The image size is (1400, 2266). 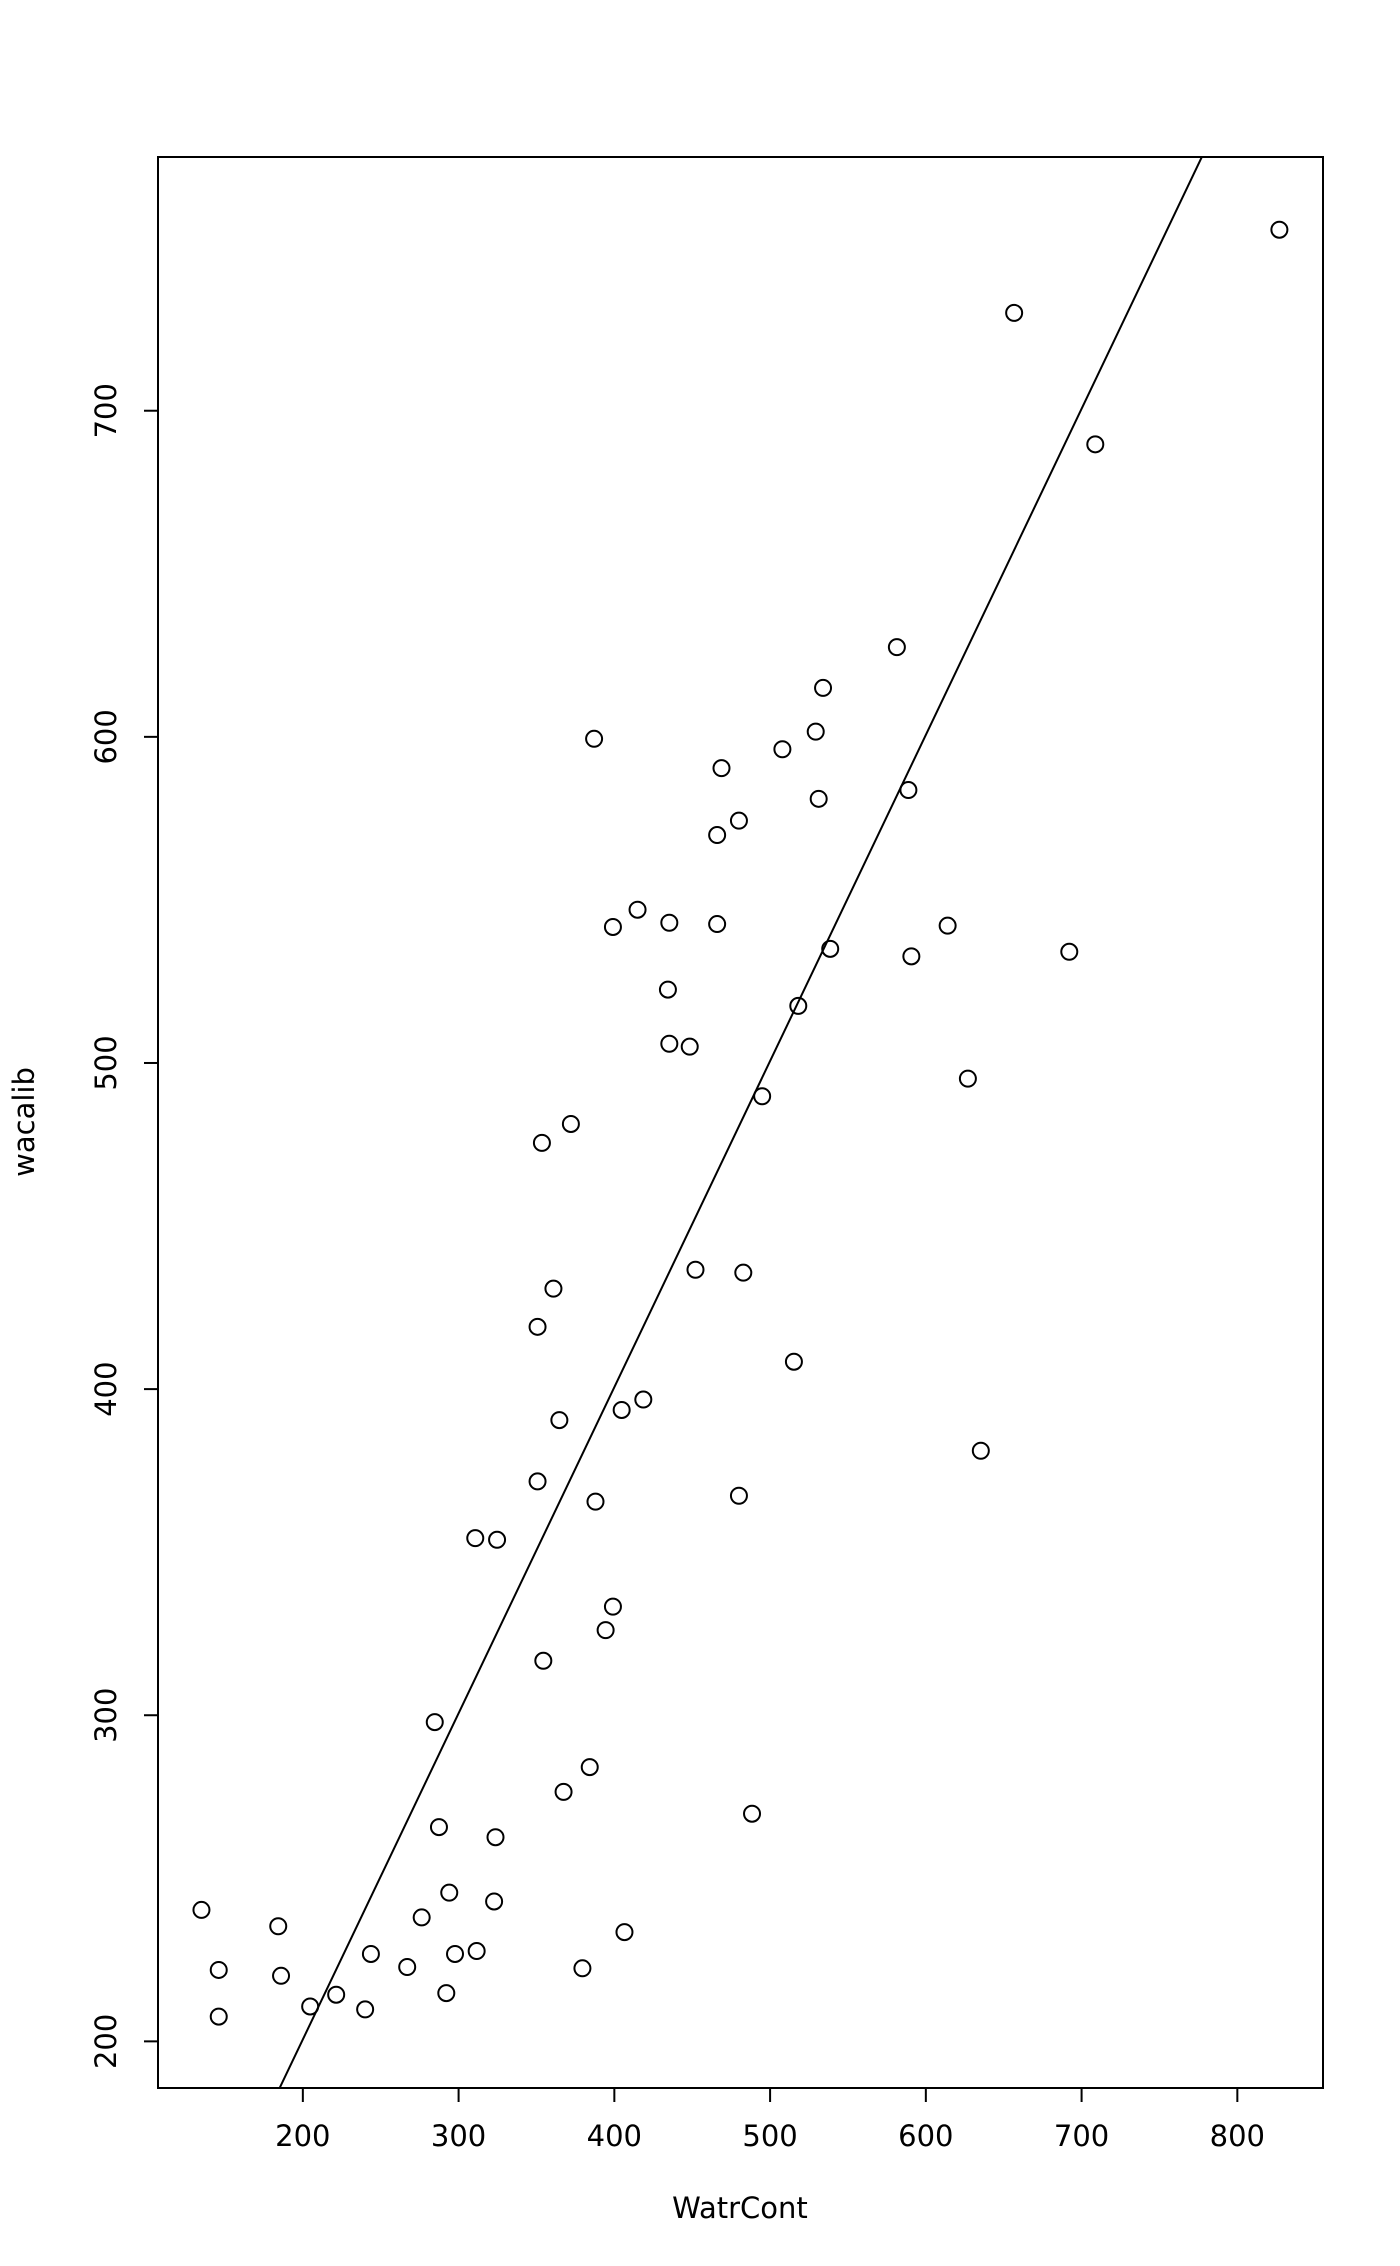 What do you see at coordinates (106, 1715) in the screenshot?
I see `y-tick-label: 300` at bounding box center [106, 1715].